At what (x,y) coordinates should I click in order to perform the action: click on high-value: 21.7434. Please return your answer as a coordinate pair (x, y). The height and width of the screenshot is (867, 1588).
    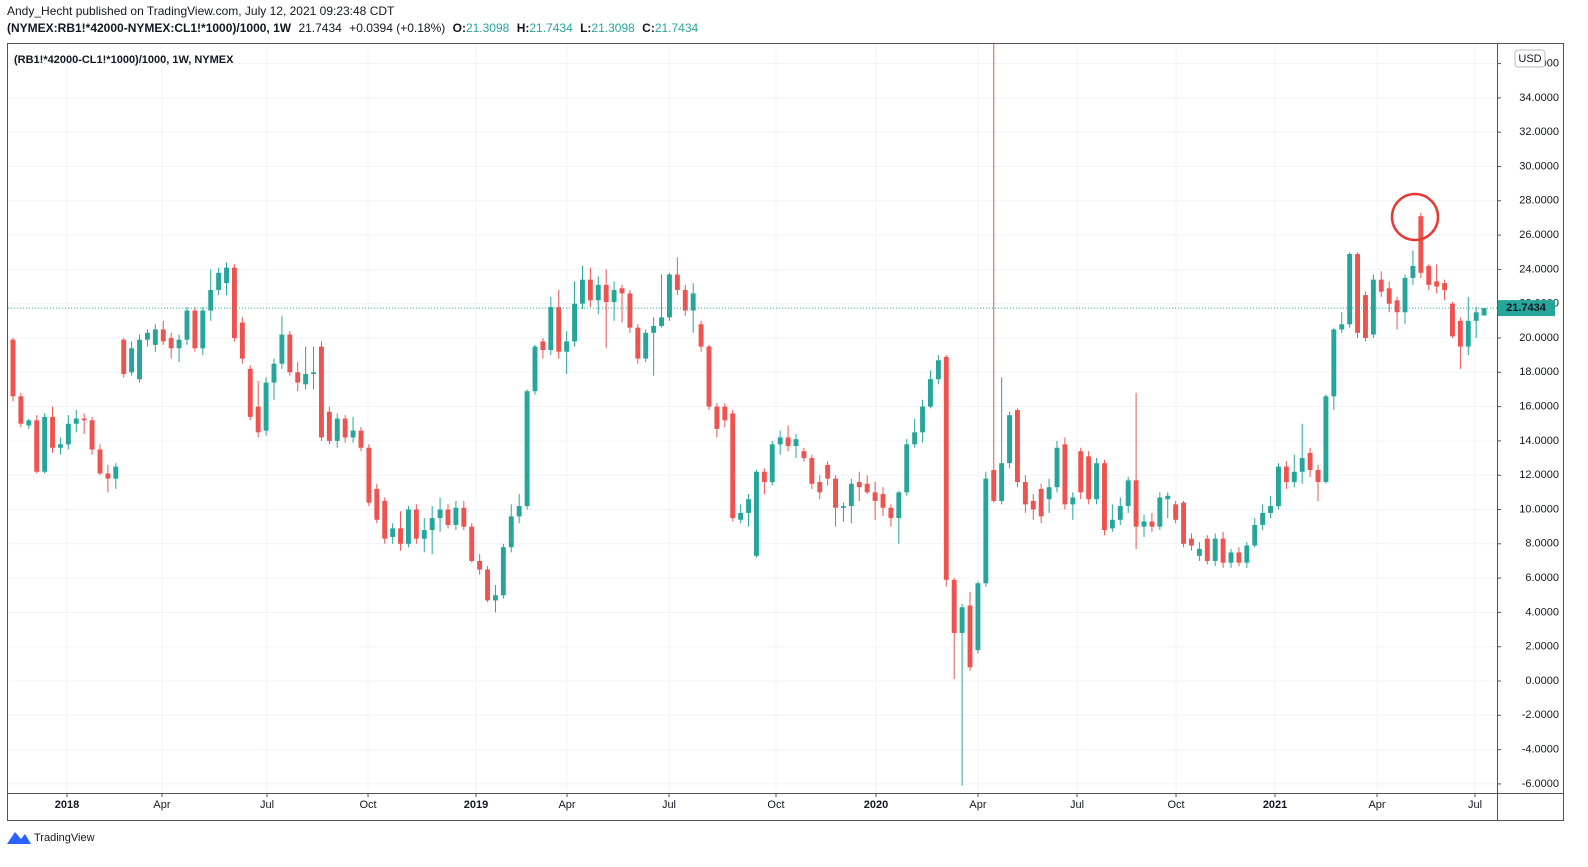
    Looking at the image, I should click on (551, 28).